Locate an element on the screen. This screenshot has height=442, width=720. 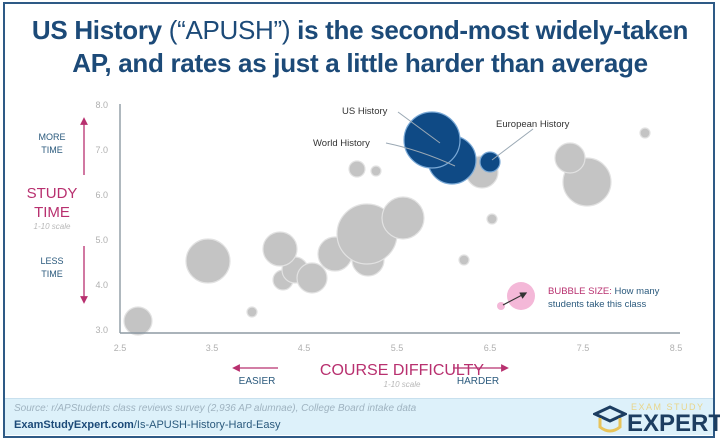
x-tick-labels: 2.5 3.5 4.5 5.5 6.5 7.5 8.5 is located at coordinates (398, 348).